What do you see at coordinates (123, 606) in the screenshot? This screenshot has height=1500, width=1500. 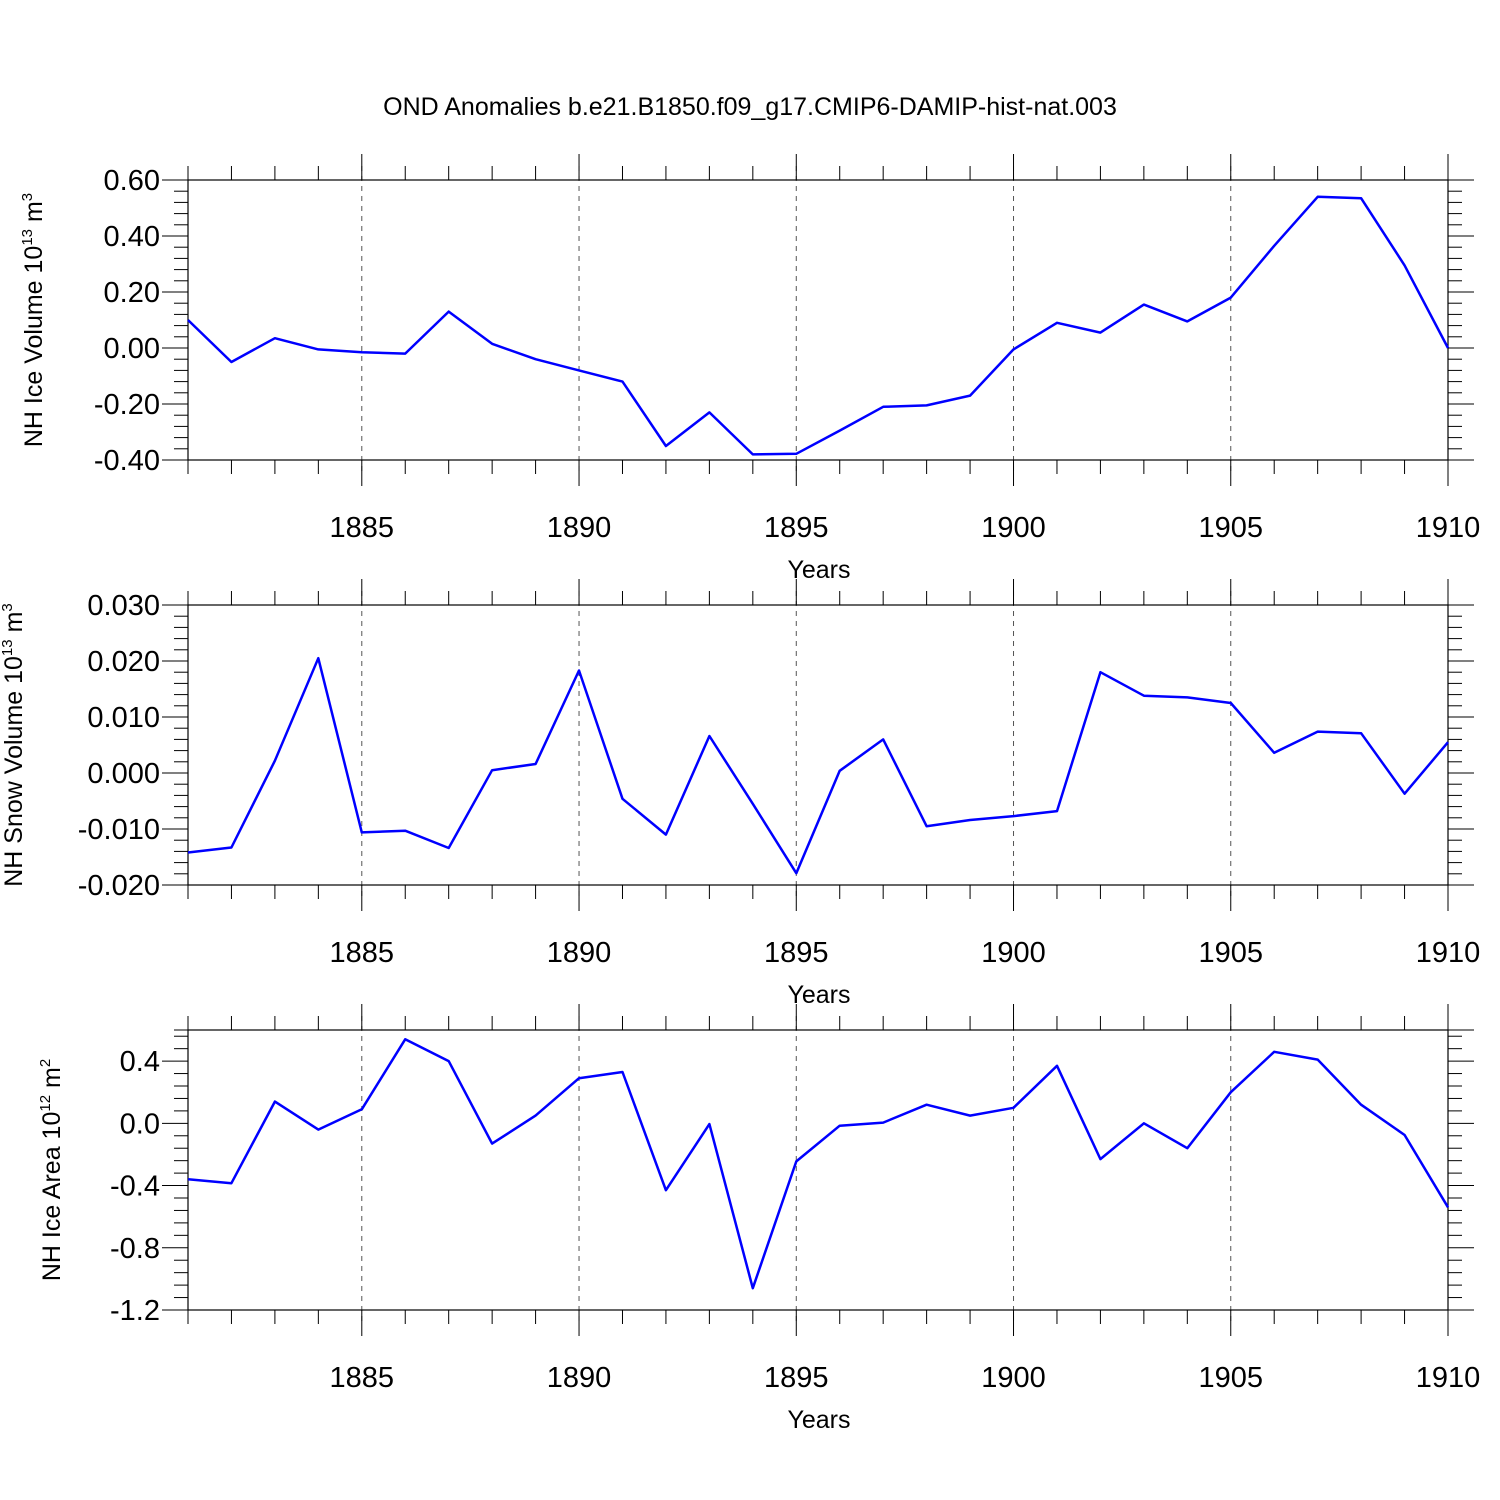 I see `y-tick-label: 0.030` at bounding box center [123, 606].